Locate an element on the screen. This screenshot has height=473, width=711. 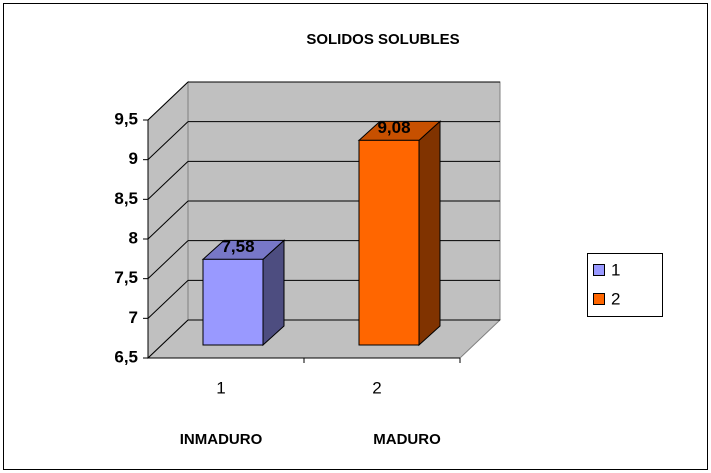
chart-title: SOLIDOS SOLUBLES is located at coordinates (382, 39).